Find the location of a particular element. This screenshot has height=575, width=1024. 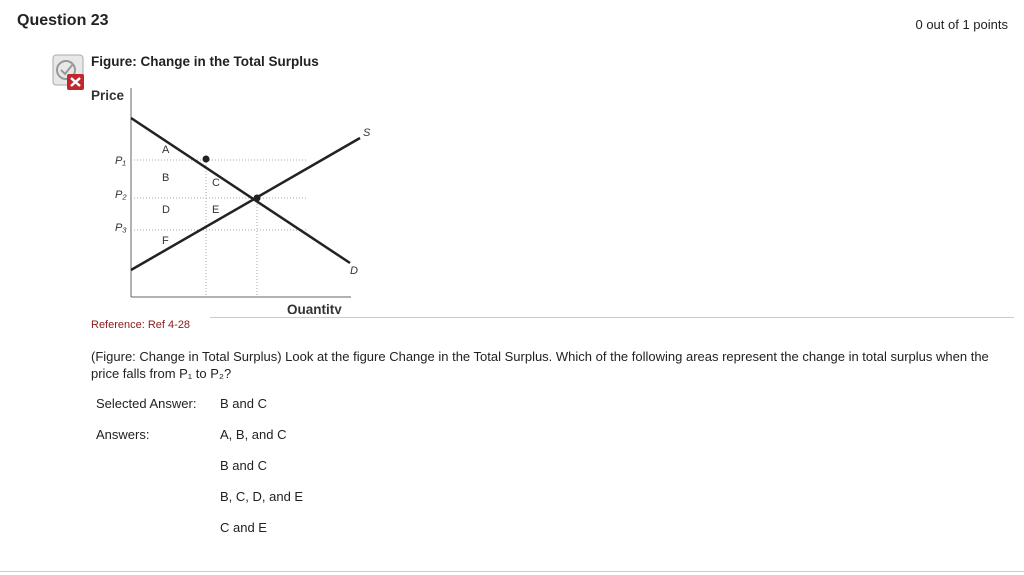

supply-label: S is located at coordinates (367, 133).